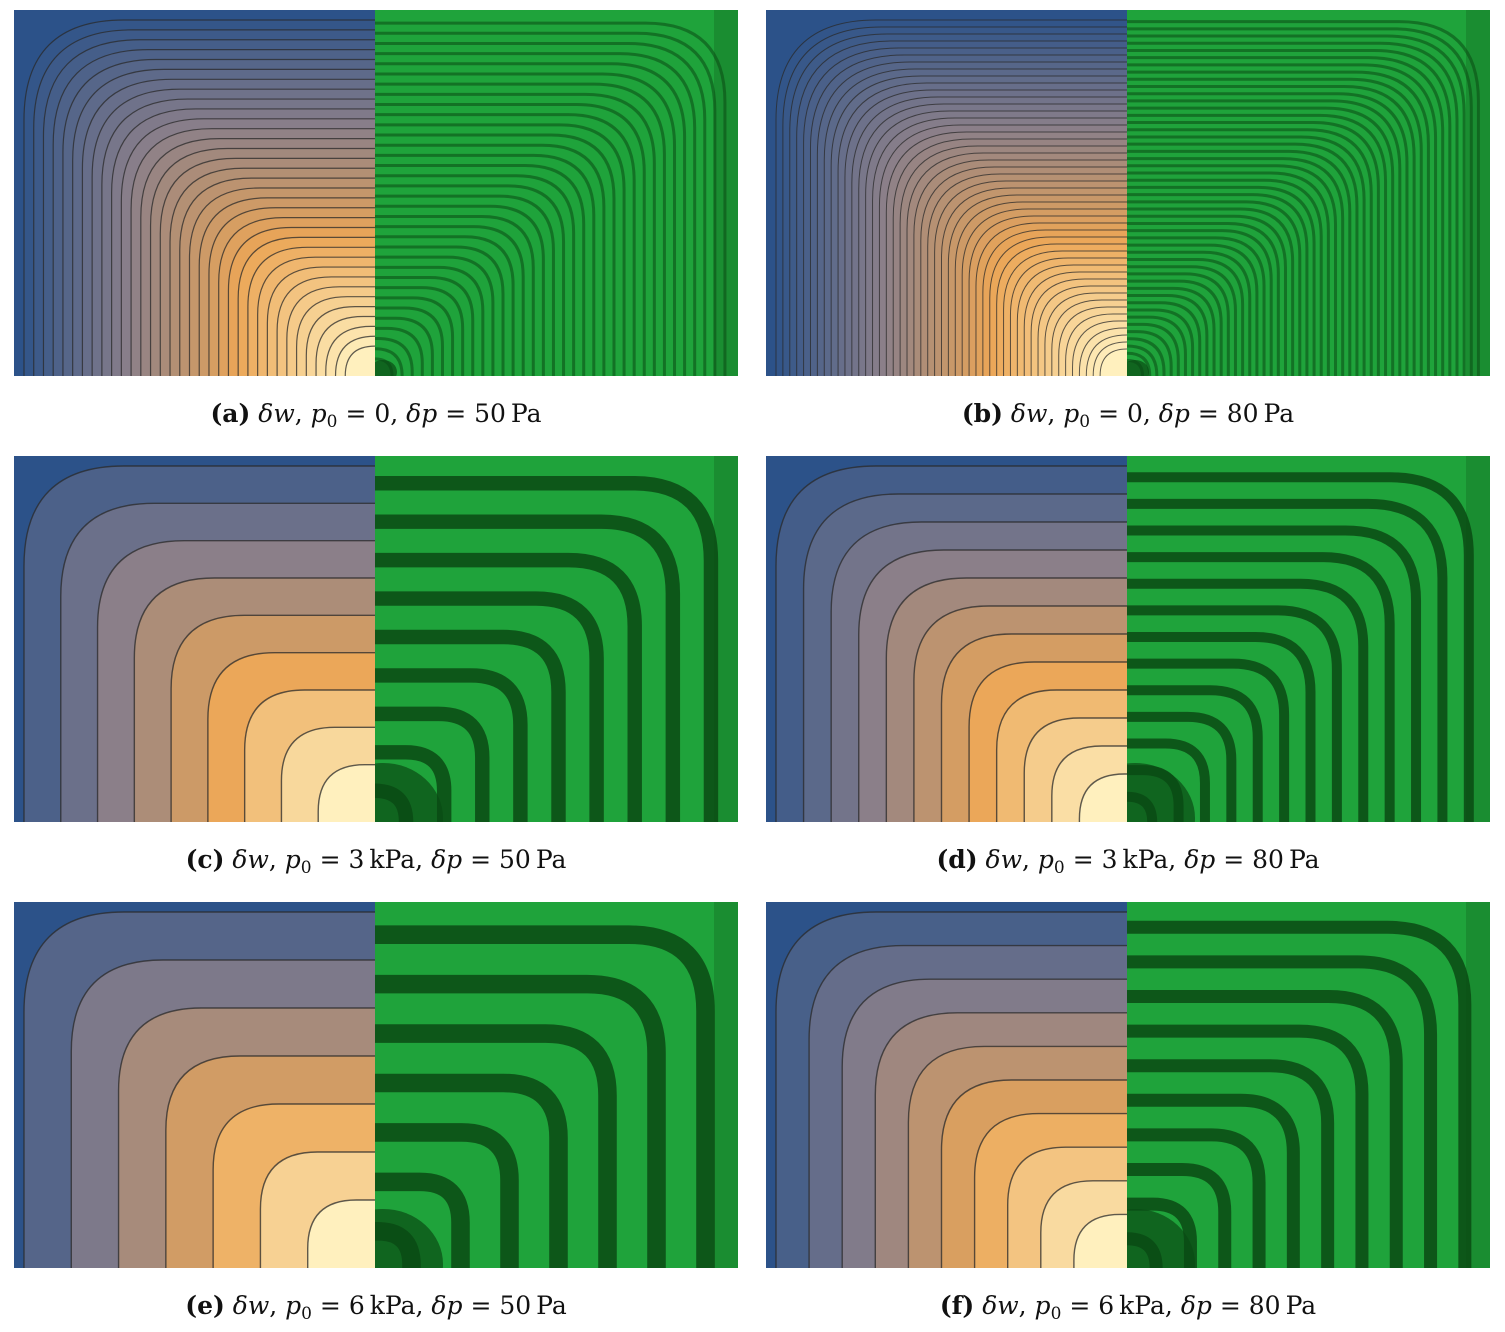  I want to click on caption-f-label: (f), so click(957, 1305).